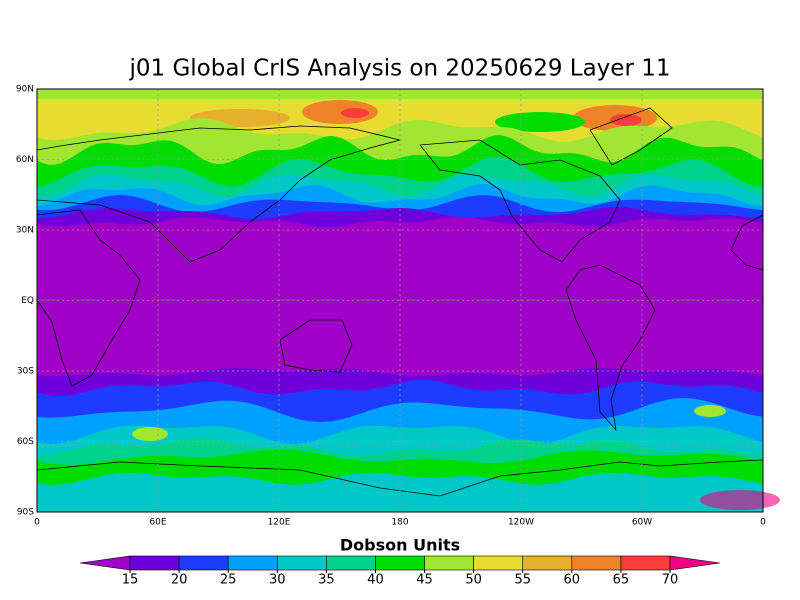 The image size is (800, 600). Describe the element at coordinates (521, 523) in the screenshot. I see `lon-label: 120W` at that location.